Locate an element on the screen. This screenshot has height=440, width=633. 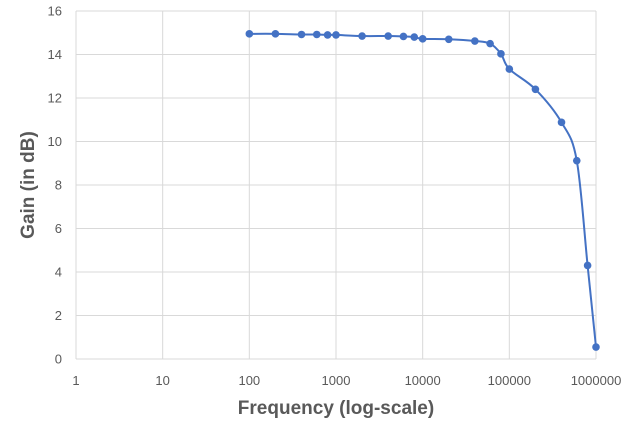
x-tick-label: 10 is located at coordinates (162, 380).